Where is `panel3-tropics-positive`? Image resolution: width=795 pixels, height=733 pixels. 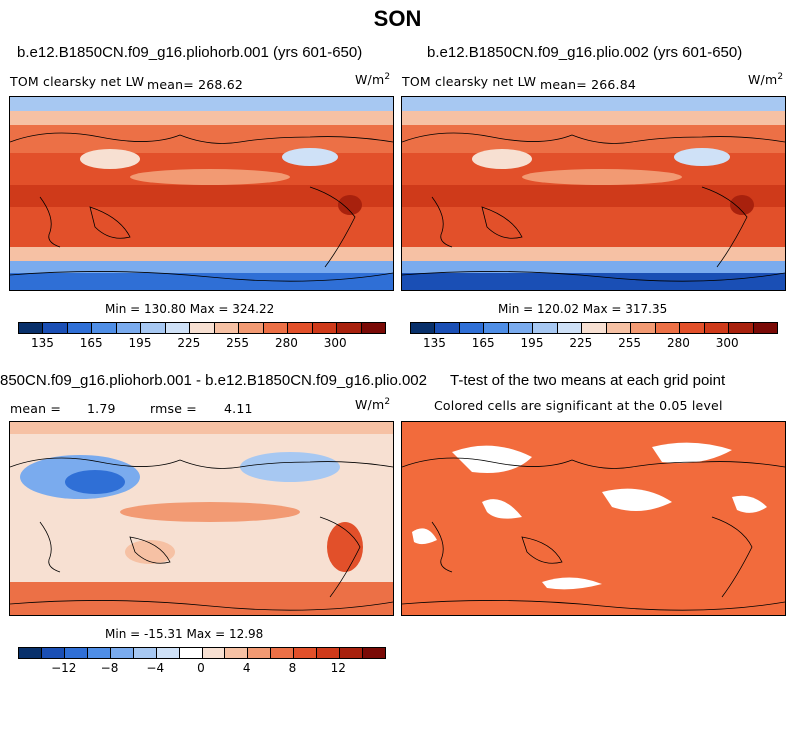
panel3-tropics-positive is located at coordinates (210, 512).